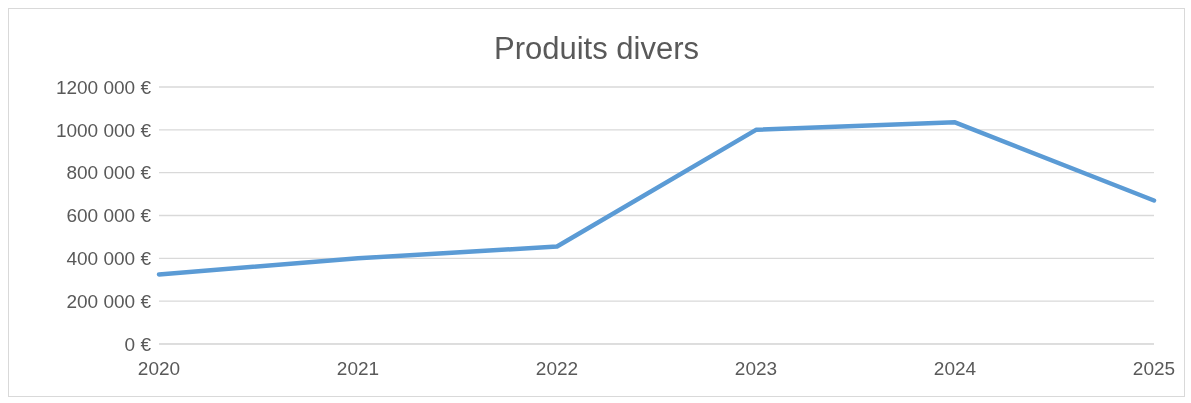 This screenshot has height=403, width=1191. Describe the element at coordinates (138, 344) in the screenshot. I see `y-tick-label: 0 €` at that location.